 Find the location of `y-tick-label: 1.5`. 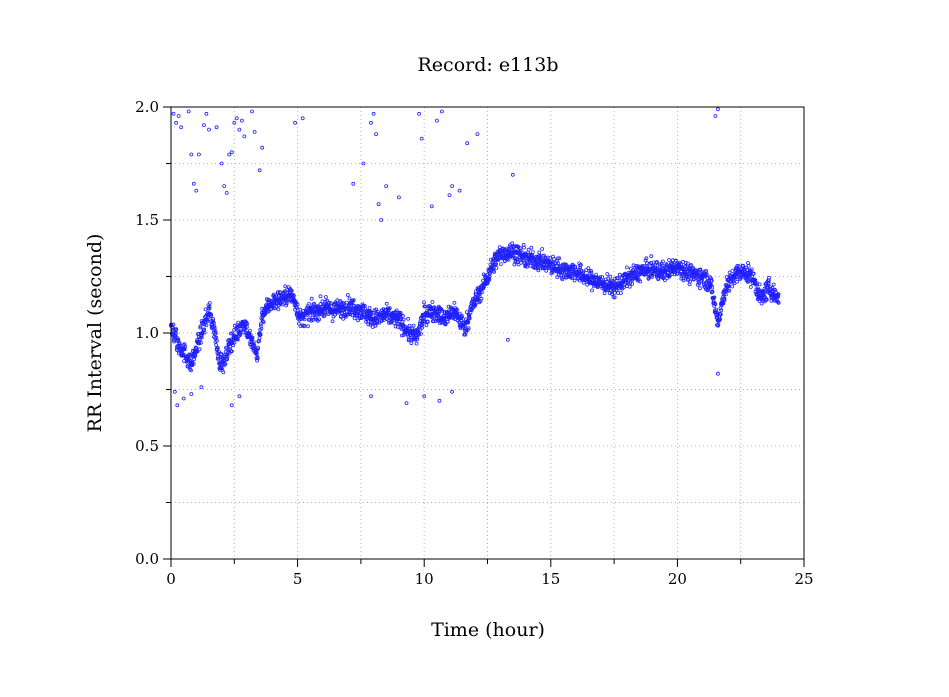

y-tick-label: 1.5 is located at coordinates (147, 220).